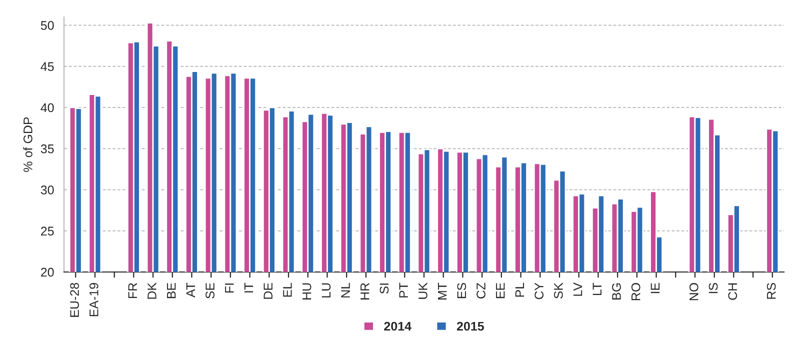  Describe the element at coordinates (47, 190) in the screenshot. I see `y-tick-label: 30` at that location.